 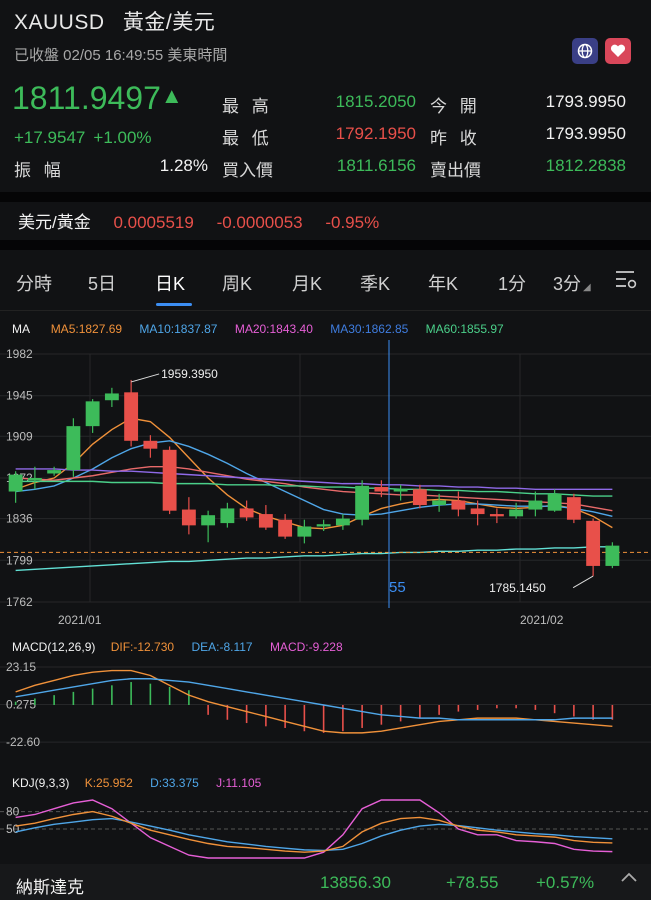 I want to click on amplitude-value: 1.28%, so click(x=183, y=165).